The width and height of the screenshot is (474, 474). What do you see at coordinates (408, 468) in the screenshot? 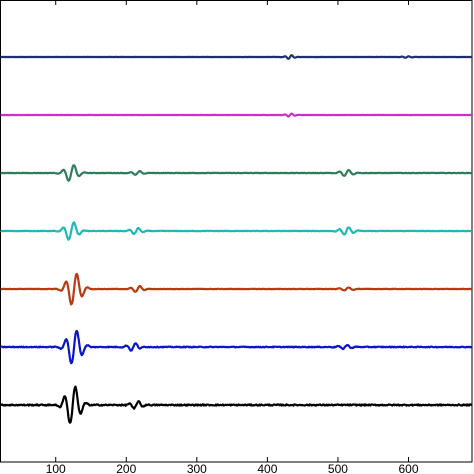
I see `x-tick-label: 600` at bounding box center [408, 468].